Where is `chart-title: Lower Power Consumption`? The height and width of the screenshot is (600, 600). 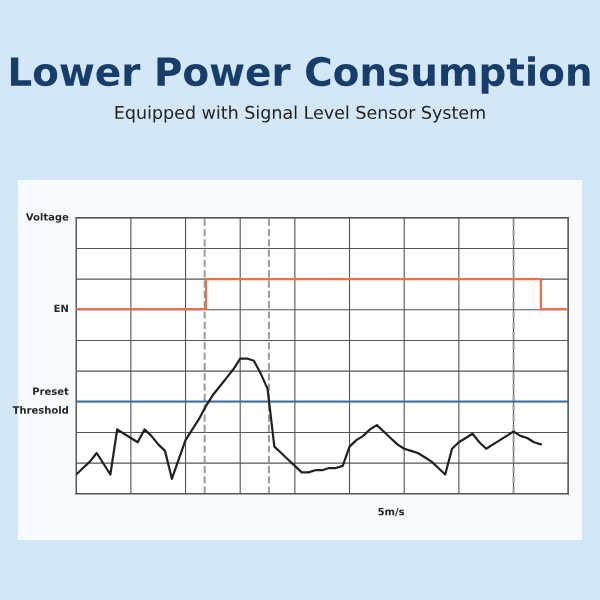 chart-title: Lower Power Consumption is located at coordinates (300, 75).